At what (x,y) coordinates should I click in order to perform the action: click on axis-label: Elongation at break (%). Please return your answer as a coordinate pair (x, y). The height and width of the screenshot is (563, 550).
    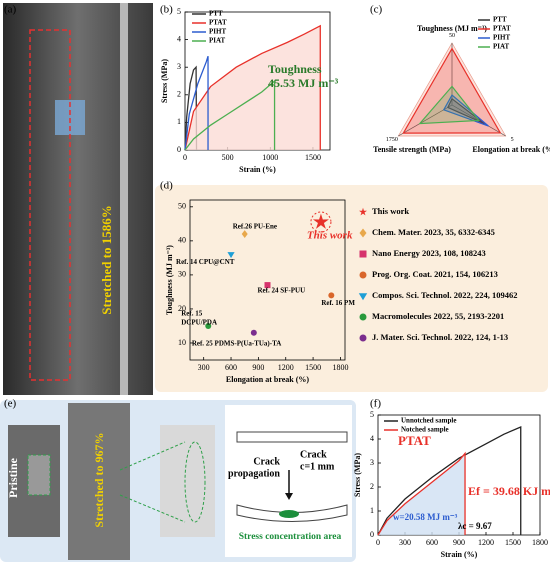
    Looking at the image, I should click on (511, 149).